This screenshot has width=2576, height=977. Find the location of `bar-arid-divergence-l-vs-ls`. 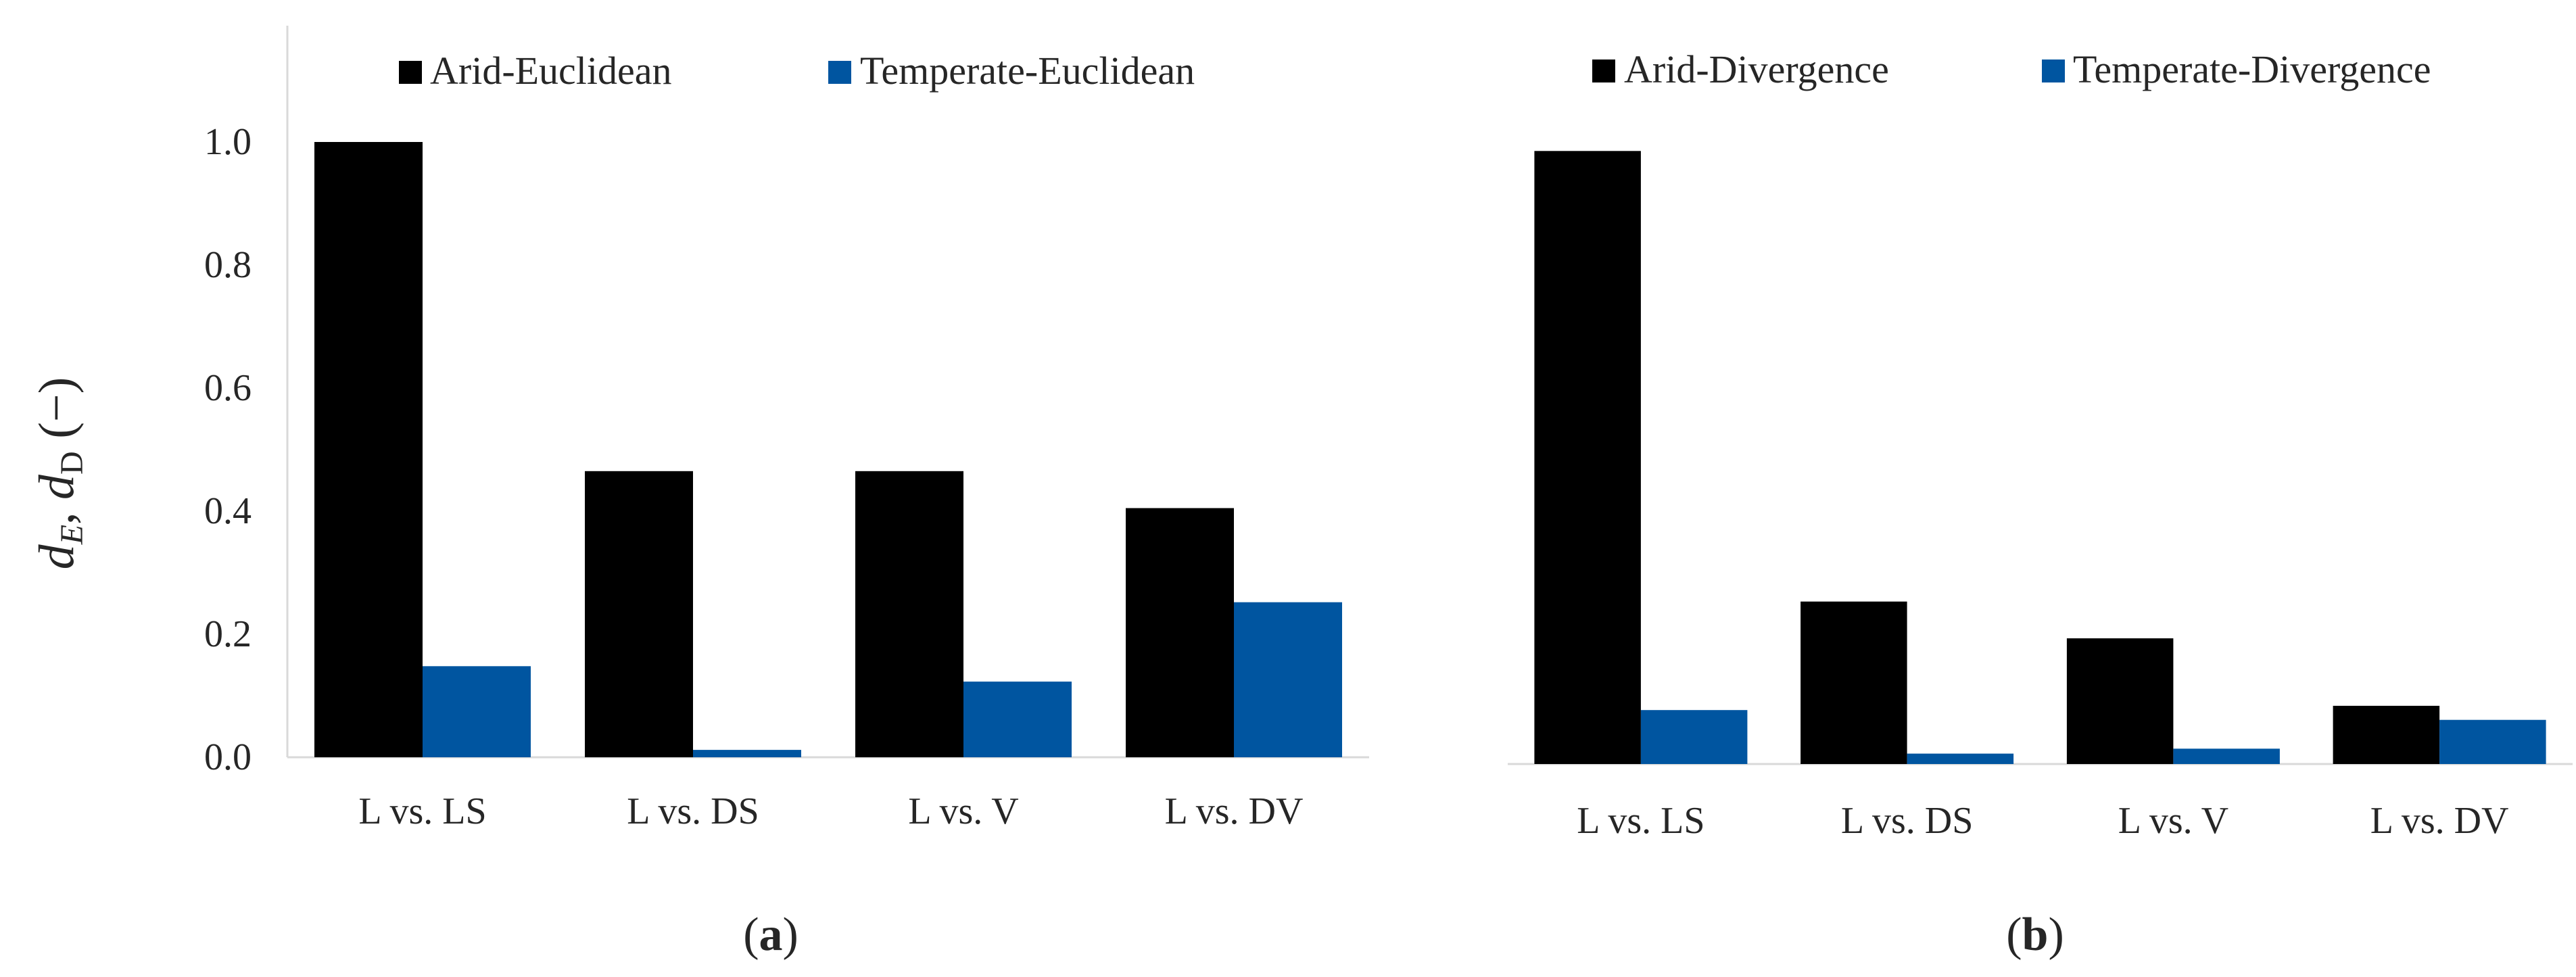

bar-arid-divergence-l-vs-ls is located at coordinates (1587, 458).